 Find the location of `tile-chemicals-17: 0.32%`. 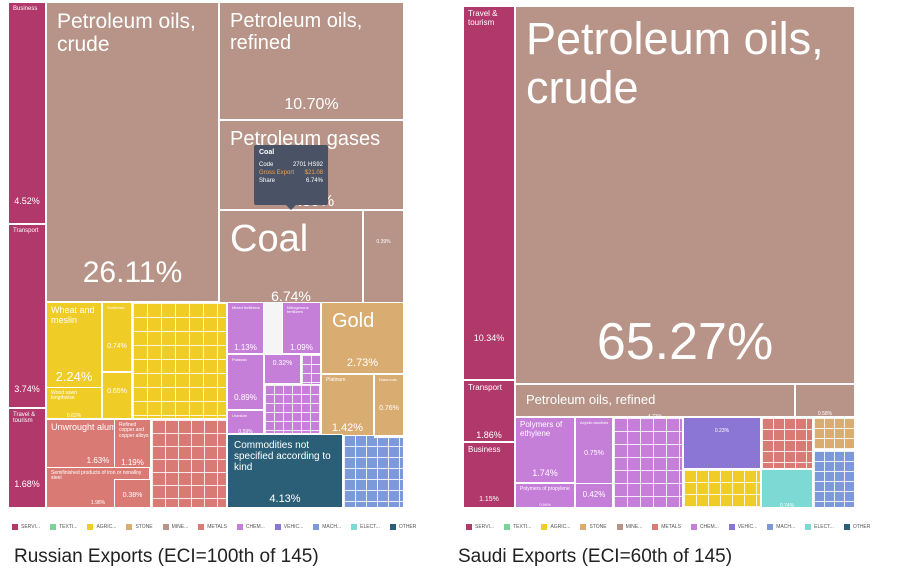

tile-chemicals-17: 0.32% is located at coordinates (282, 369).